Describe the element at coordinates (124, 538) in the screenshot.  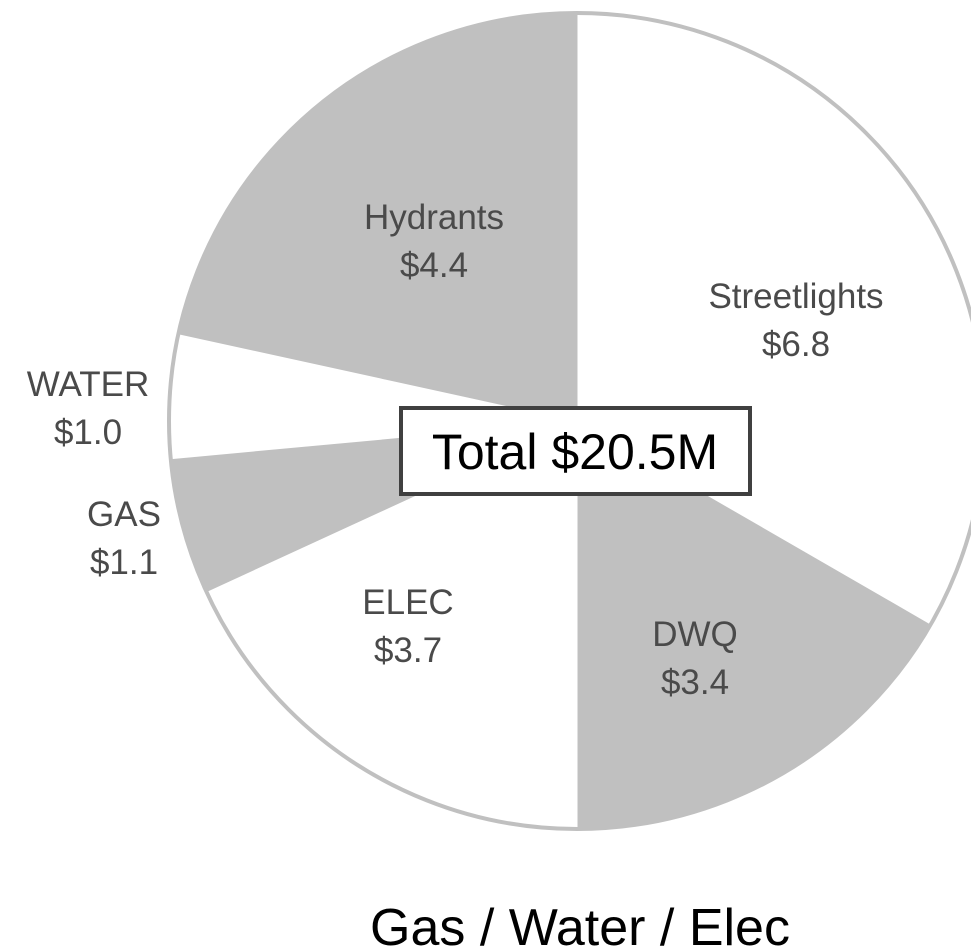
I see `slice-label-gas: GAS $1.1` at that location.